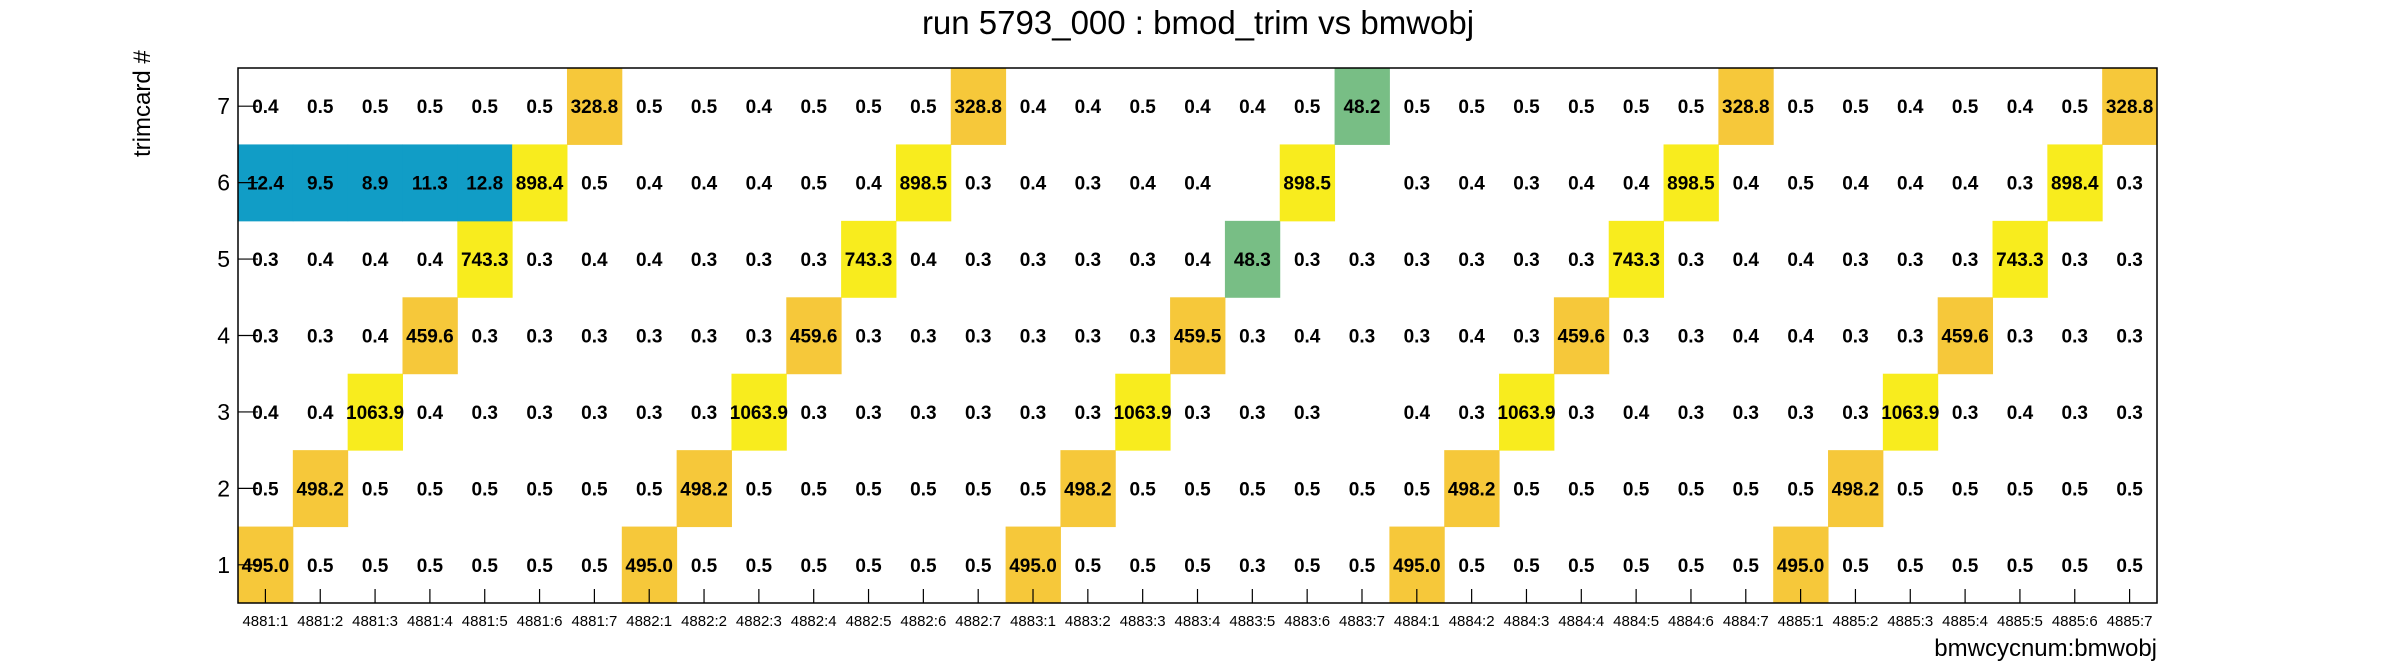  Describe the element at coordinates (1252, 621) in the screenshot. I see `x-tick-label: 4883:5` at that location.